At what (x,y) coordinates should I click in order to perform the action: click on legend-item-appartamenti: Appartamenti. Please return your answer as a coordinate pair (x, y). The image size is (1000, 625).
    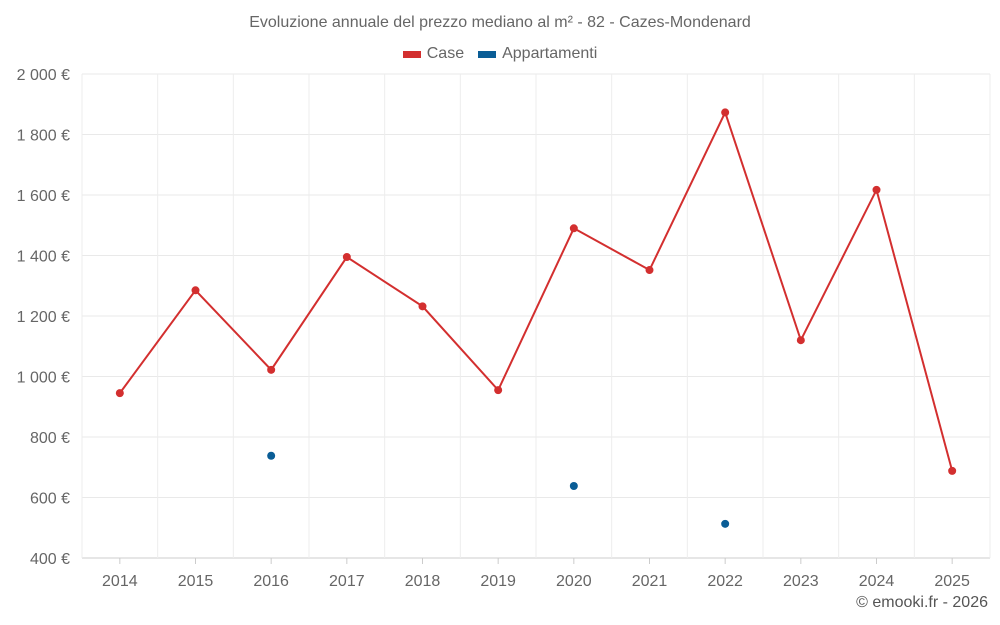
    Looking at the image, I should click on (537, 54).